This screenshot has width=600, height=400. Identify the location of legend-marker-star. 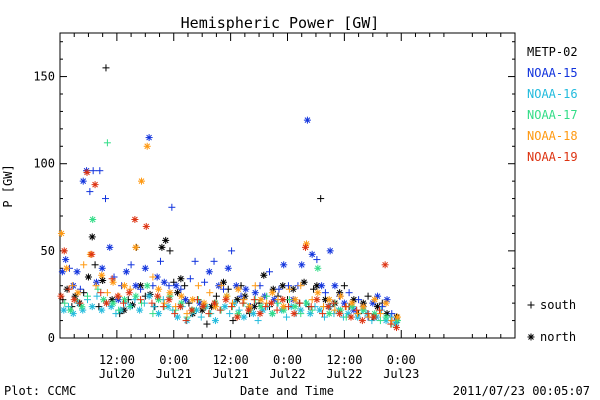
(531, 337).